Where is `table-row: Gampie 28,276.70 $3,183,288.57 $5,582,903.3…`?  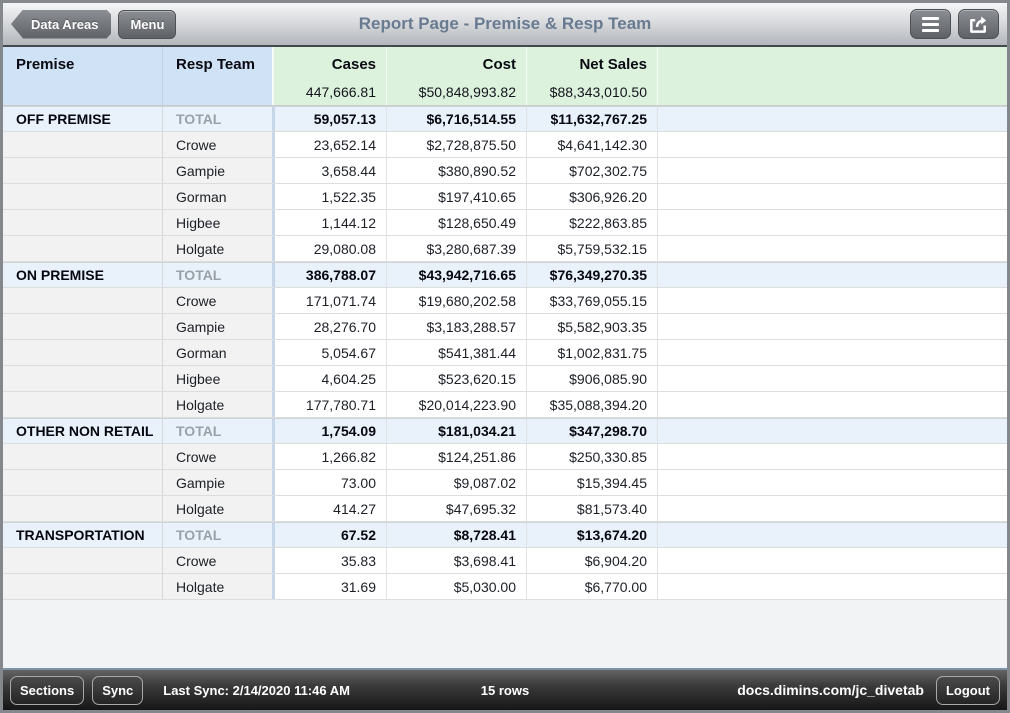
table-row: Gampie 28,276.70 $3,183,288.57 $5,582,903.3… is located at coordinates (505, 327).